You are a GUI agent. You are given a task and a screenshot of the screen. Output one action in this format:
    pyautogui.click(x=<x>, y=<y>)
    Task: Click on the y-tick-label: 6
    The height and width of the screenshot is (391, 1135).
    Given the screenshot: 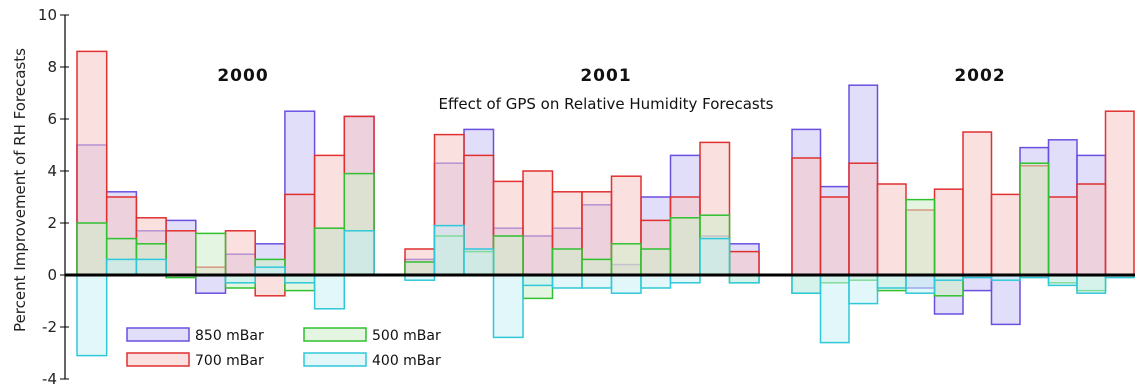 What is the action you would take?
    pyautogui.click(x=52, y=119)
    